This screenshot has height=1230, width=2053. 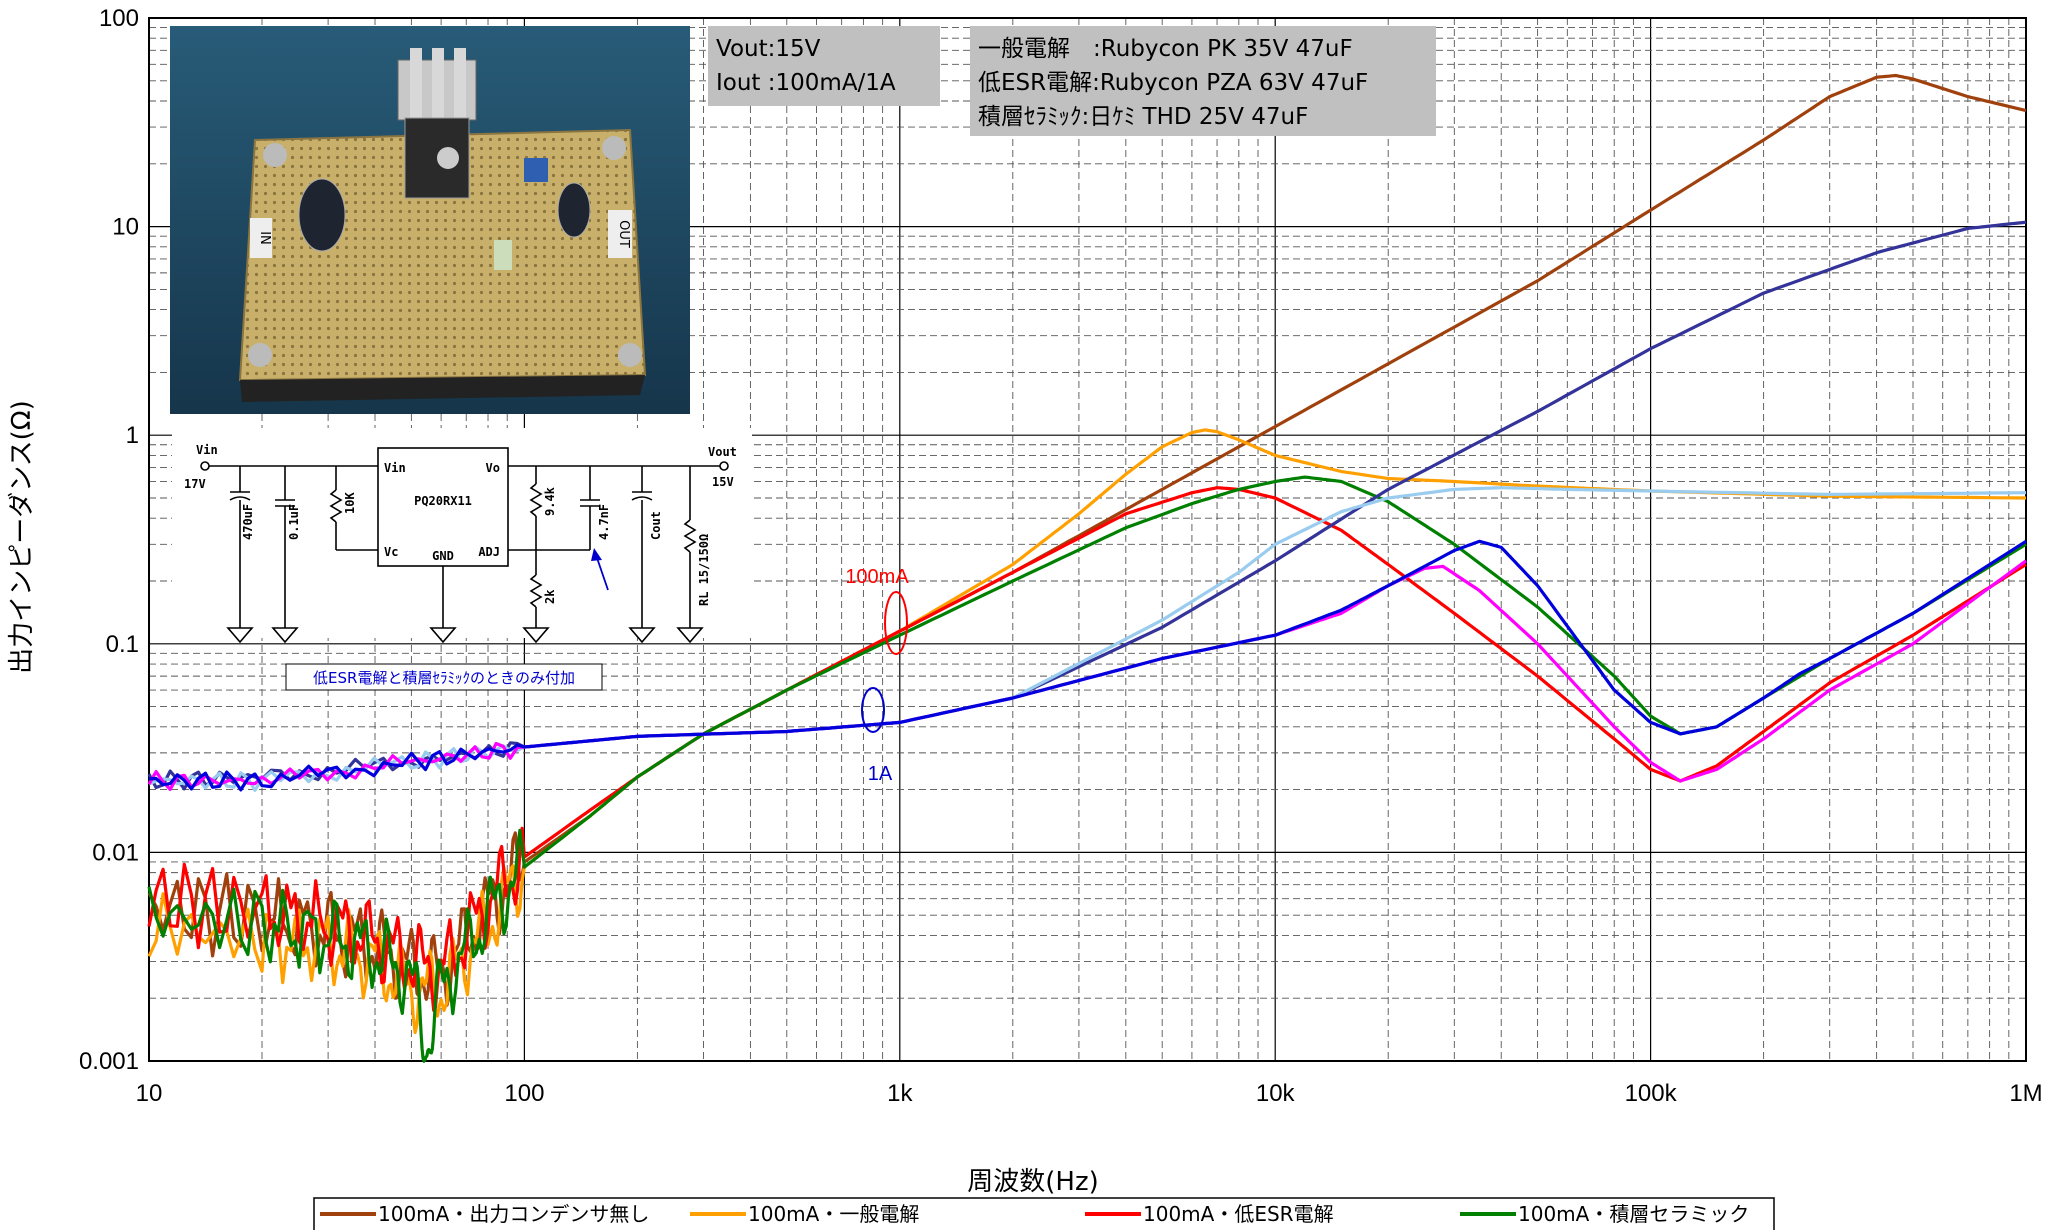 I want to click on sch-c-in: 470uF, so click(x=248, y=522).